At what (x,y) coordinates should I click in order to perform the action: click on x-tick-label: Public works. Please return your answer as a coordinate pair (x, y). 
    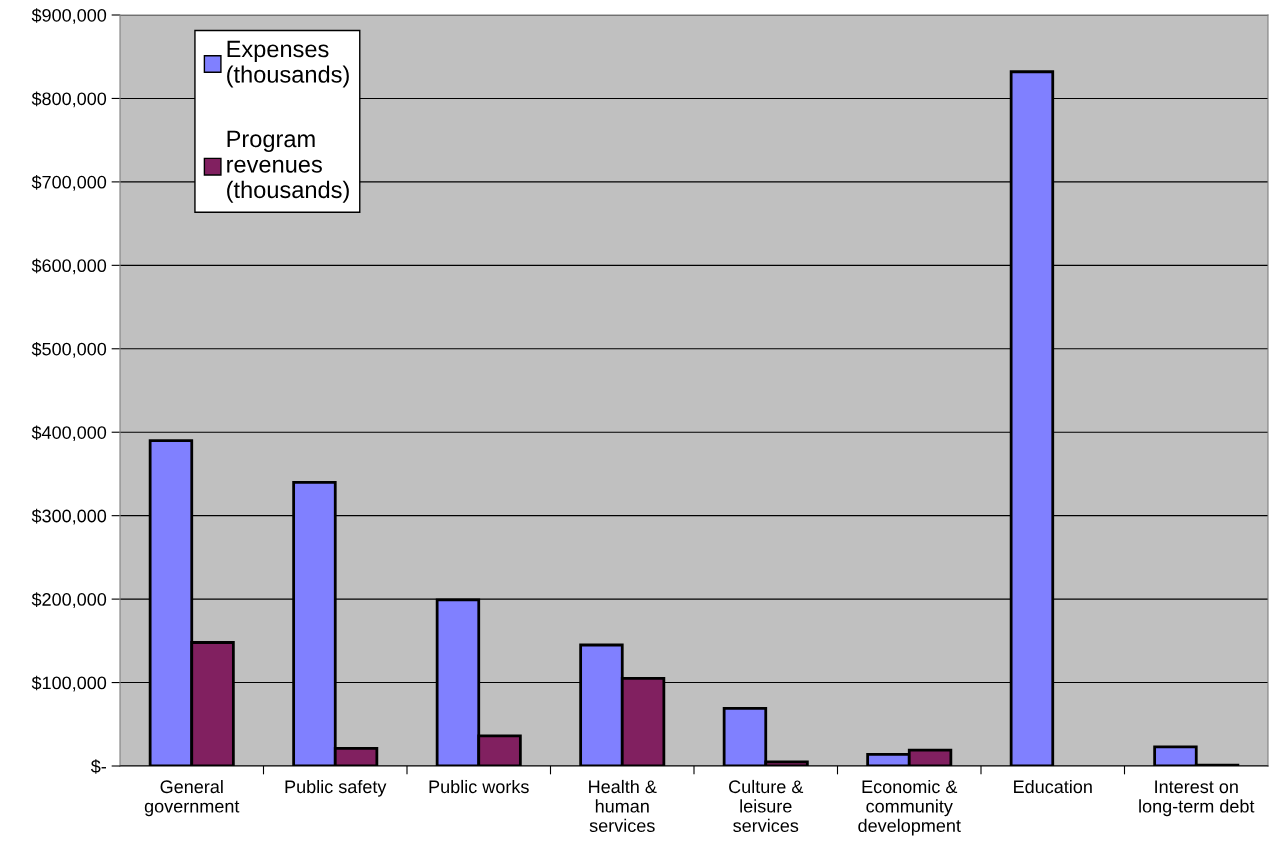
    Looking at the image, I should click on (479, 786).